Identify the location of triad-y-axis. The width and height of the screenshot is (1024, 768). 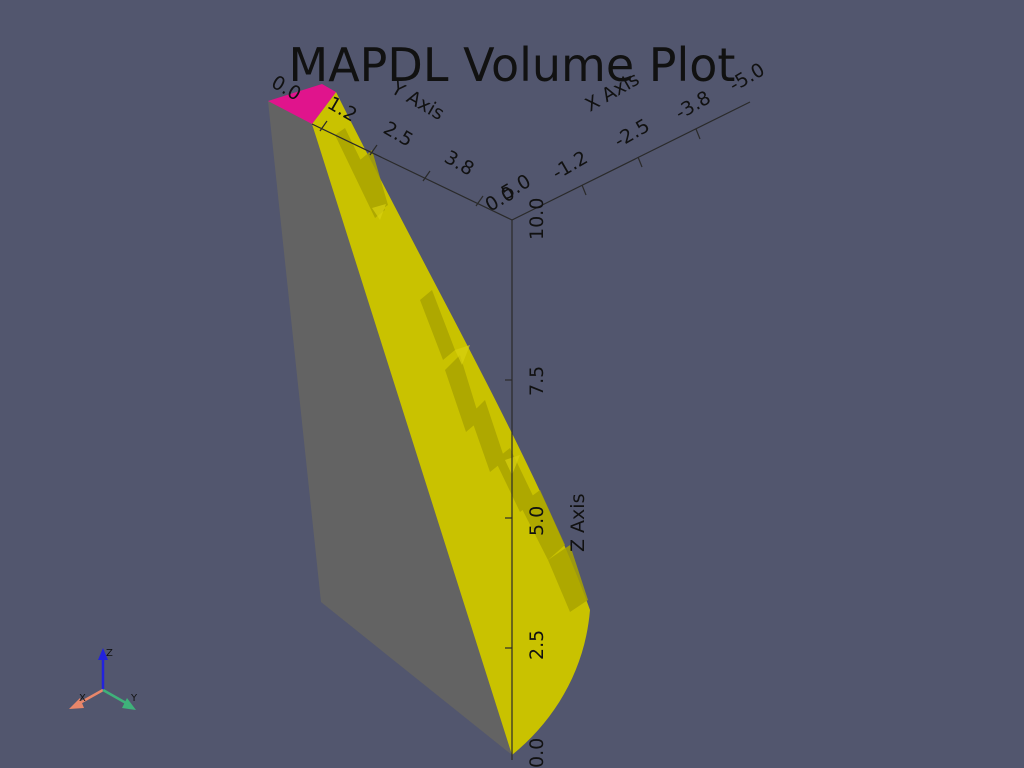
(114, 696).